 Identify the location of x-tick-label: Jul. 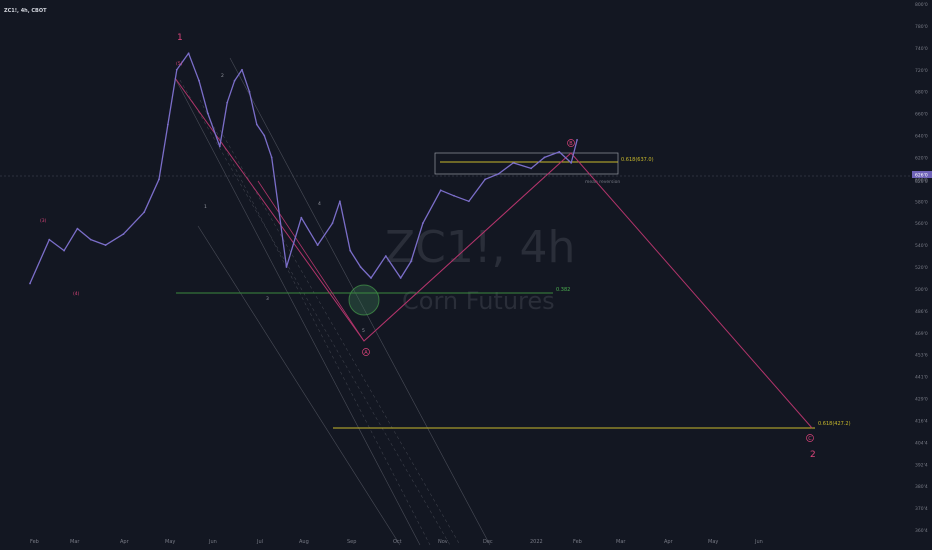
(259, 542).